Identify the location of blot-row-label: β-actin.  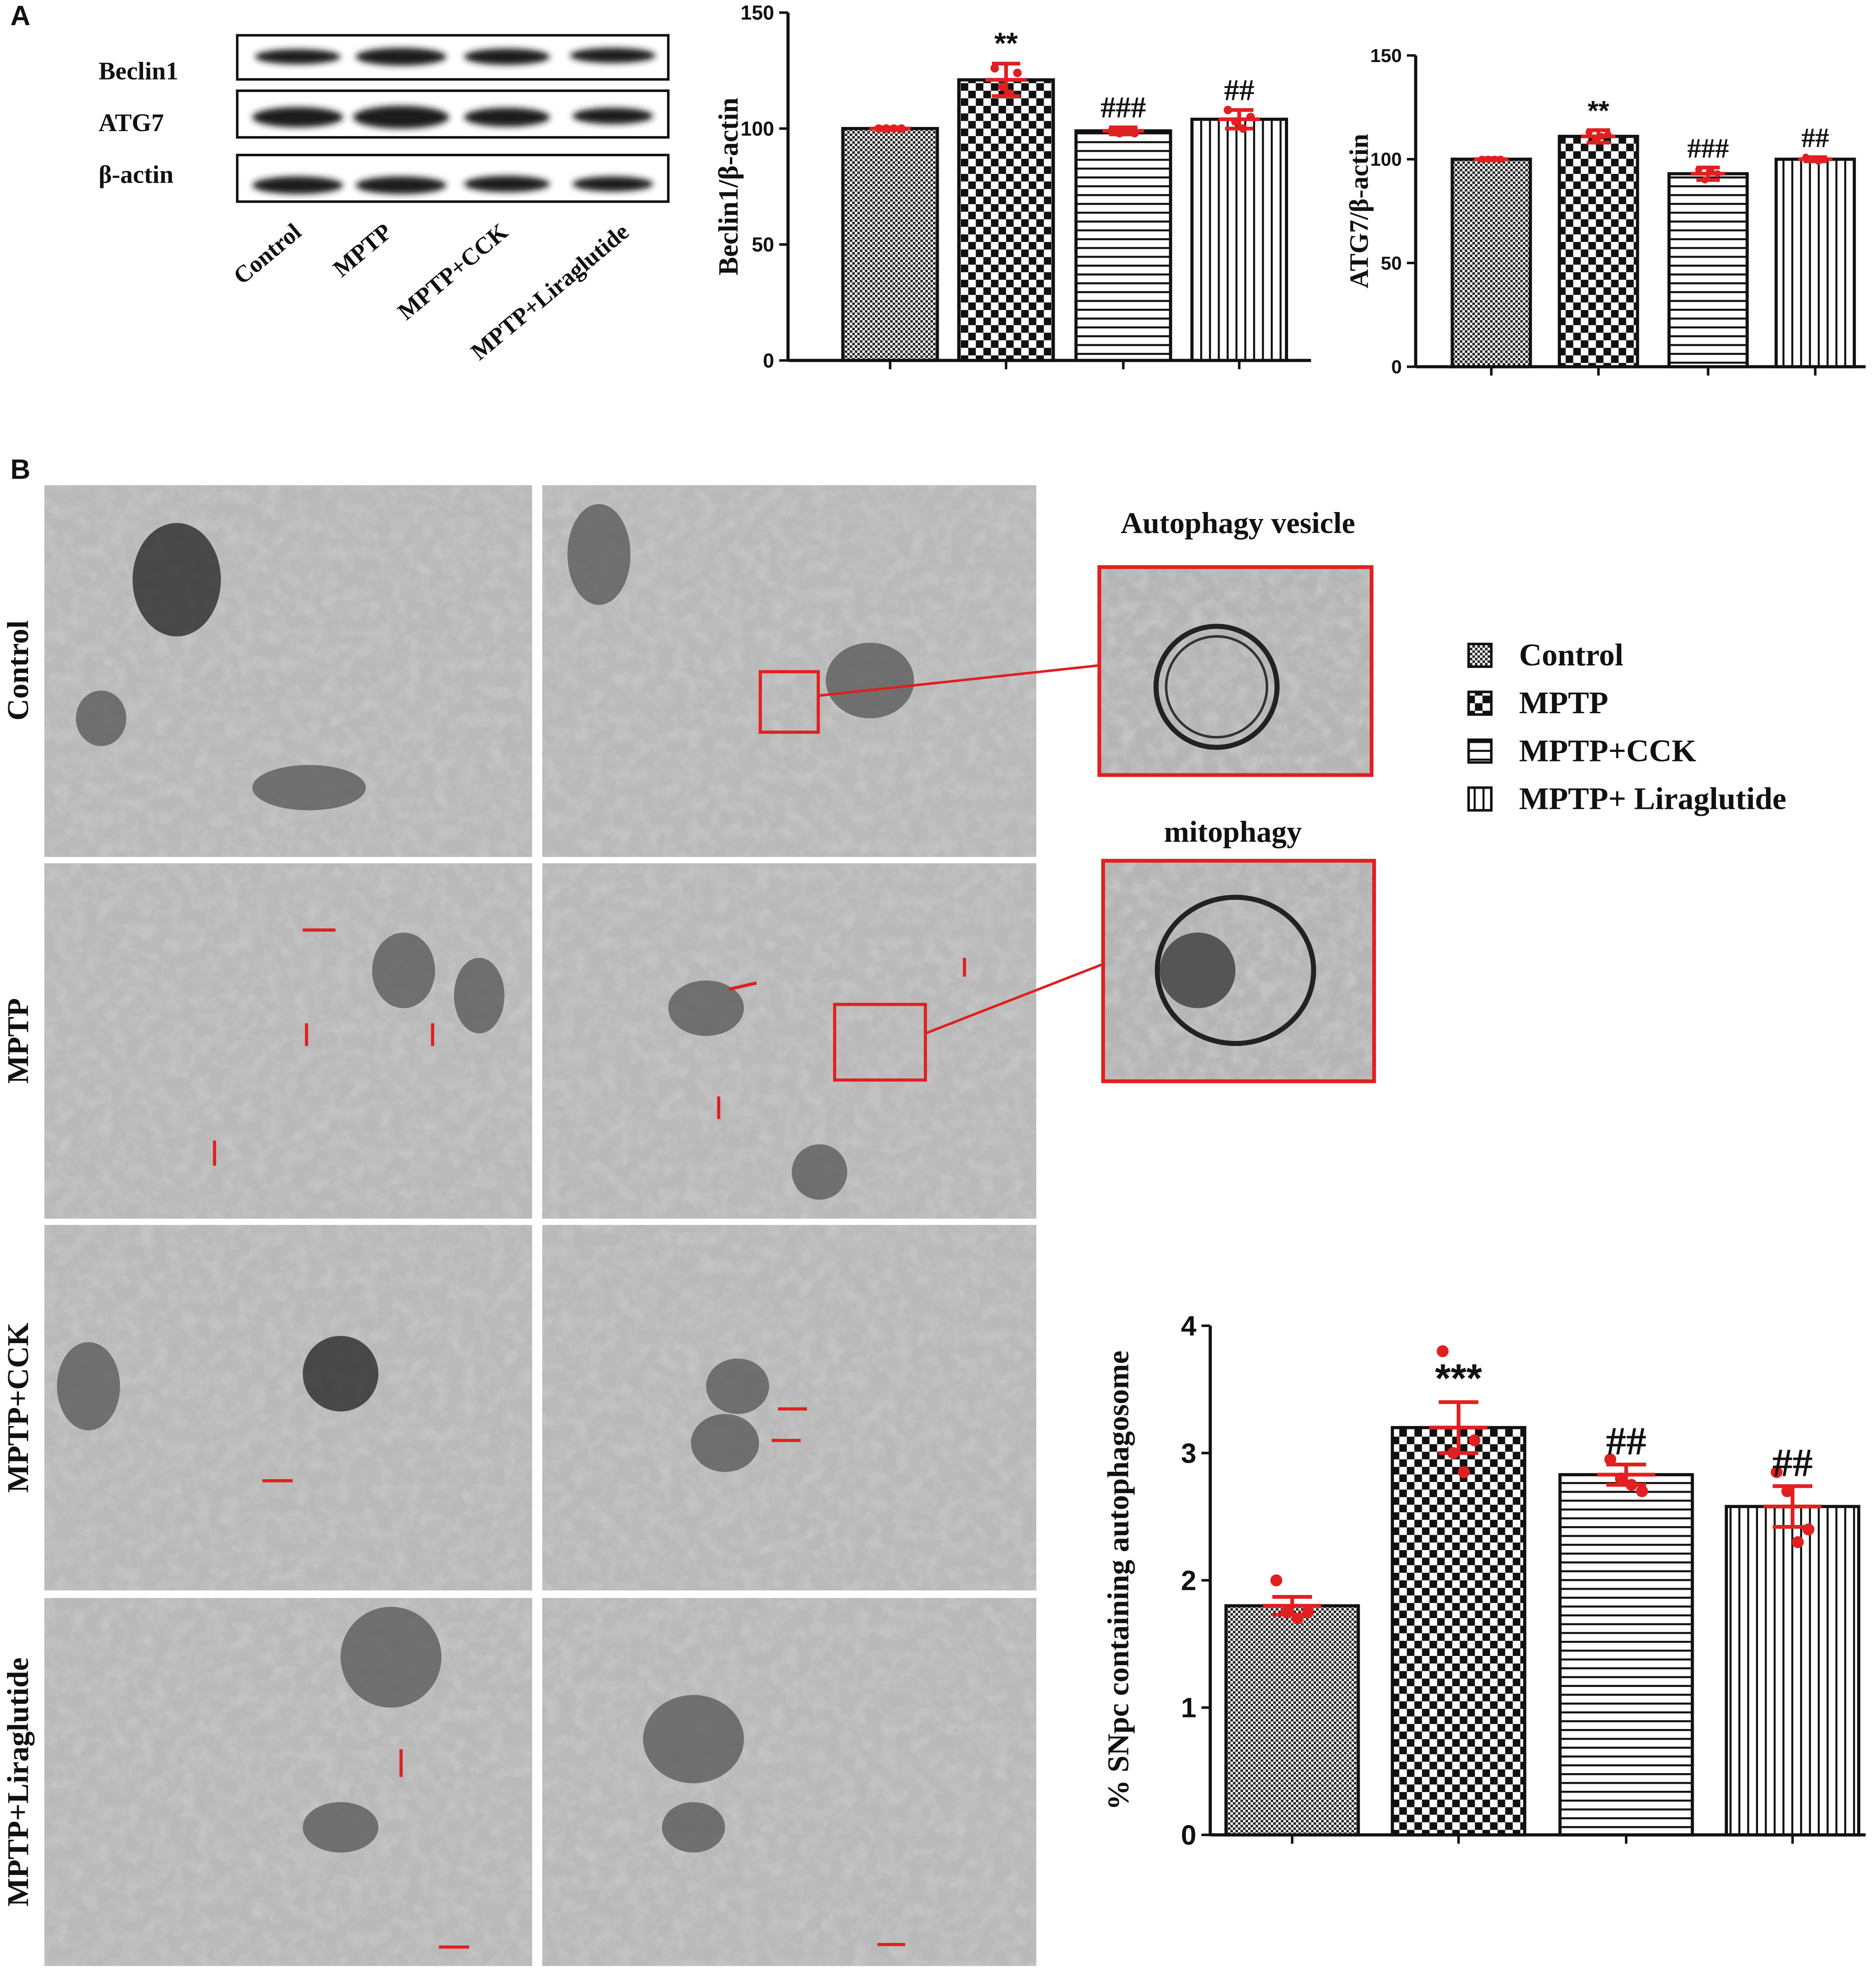
(136, 174).